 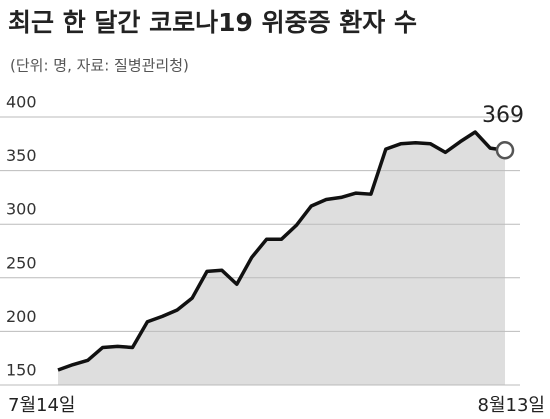 What do you see at coordinates (212, 22) in the screenshot?
I see `chart-title: 최근 한 달간 코로나19 위중증 환자 수` at bounding box center [212, 22].